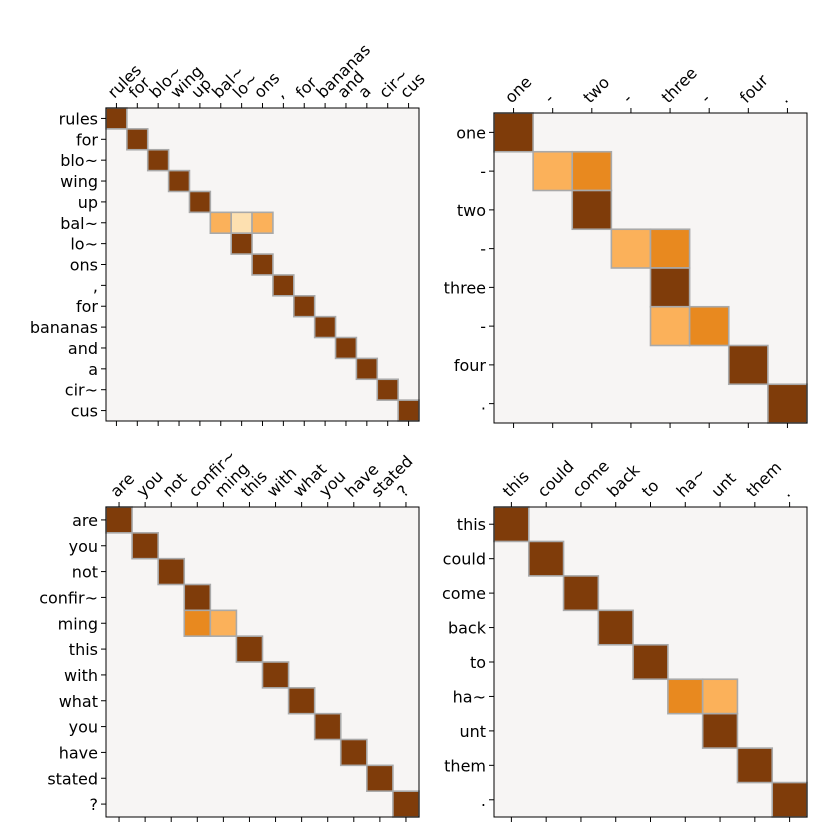 The image size is (830, 830). Describe the element at coordinates (85, 572) in the screenshot. I see `y-tick-label: not` at that location.